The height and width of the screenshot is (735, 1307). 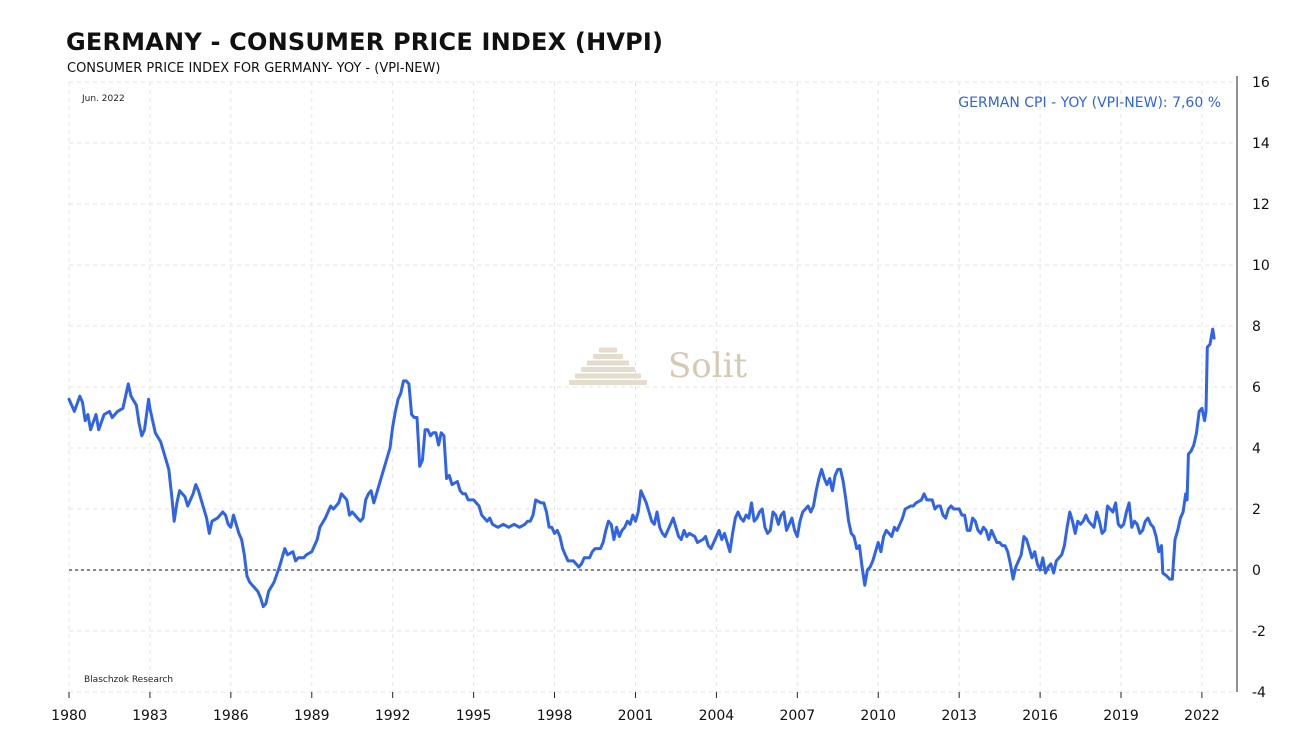 I want to click on y-tick-label: 8, so click(x=1256, y=327).